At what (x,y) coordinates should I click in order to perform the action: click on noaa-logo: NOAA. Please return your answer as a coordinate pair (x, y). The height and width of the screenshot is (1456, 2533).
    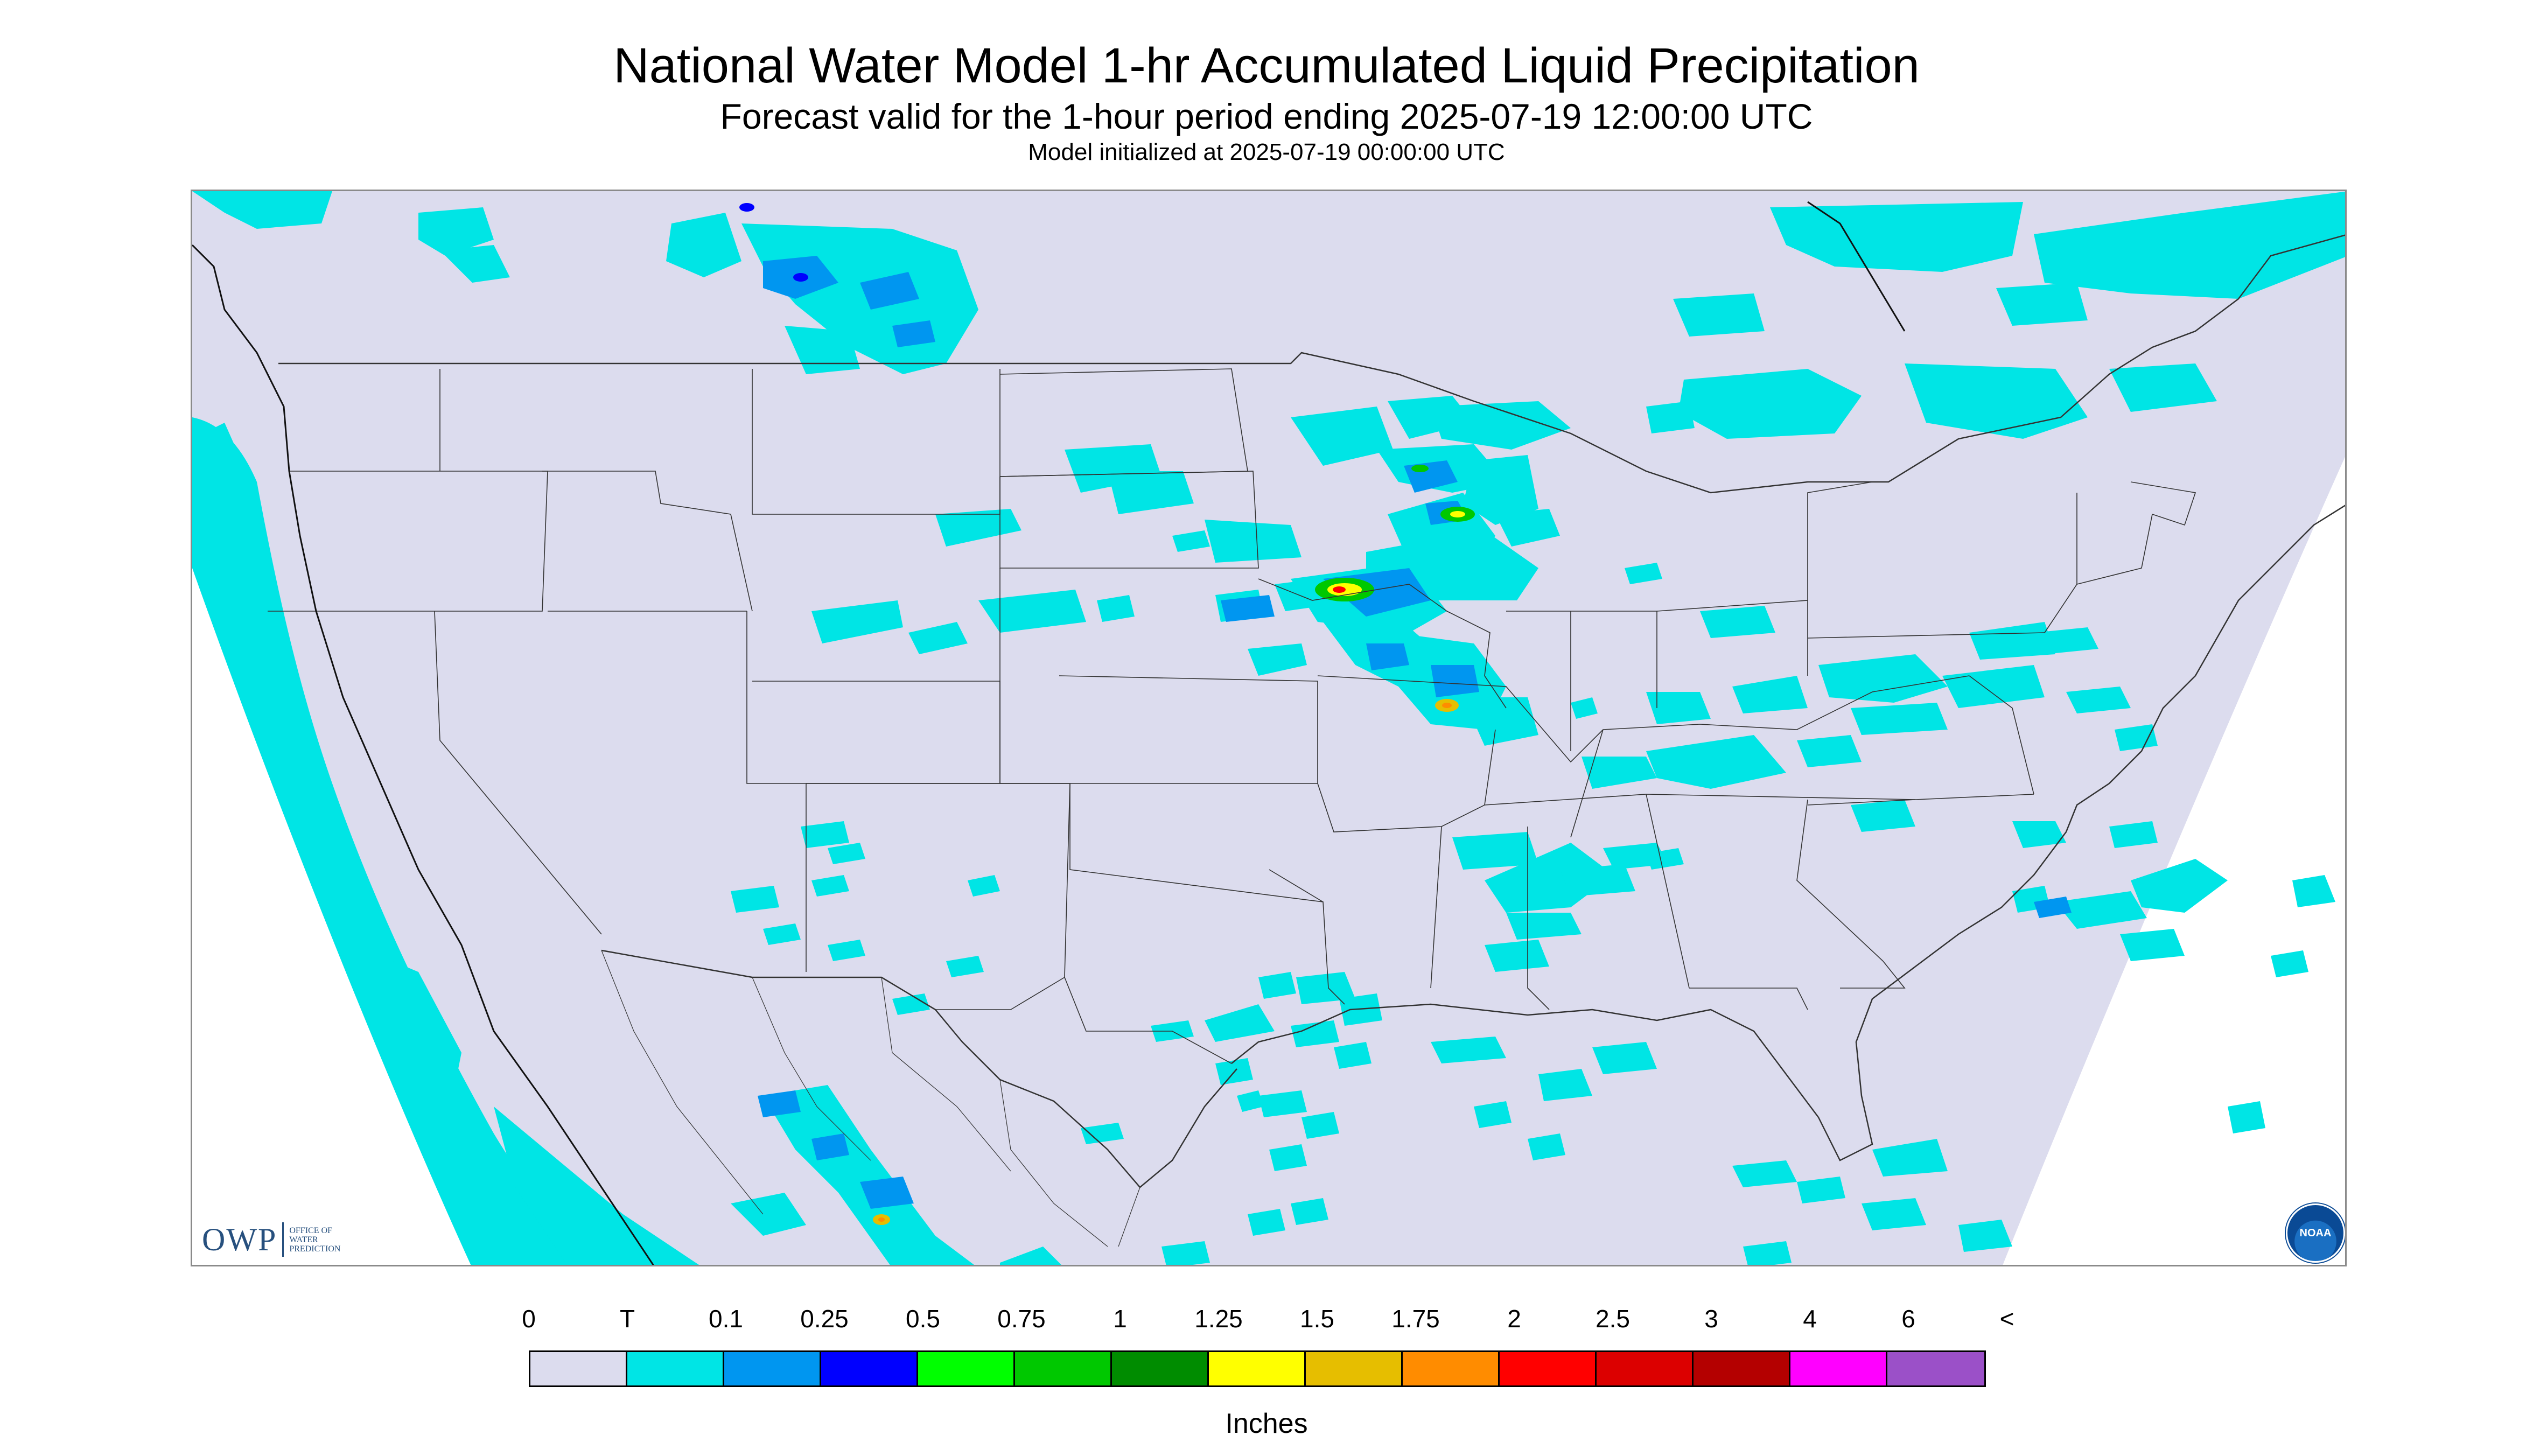
    Looking at the image, I should click on (2315, 1233).